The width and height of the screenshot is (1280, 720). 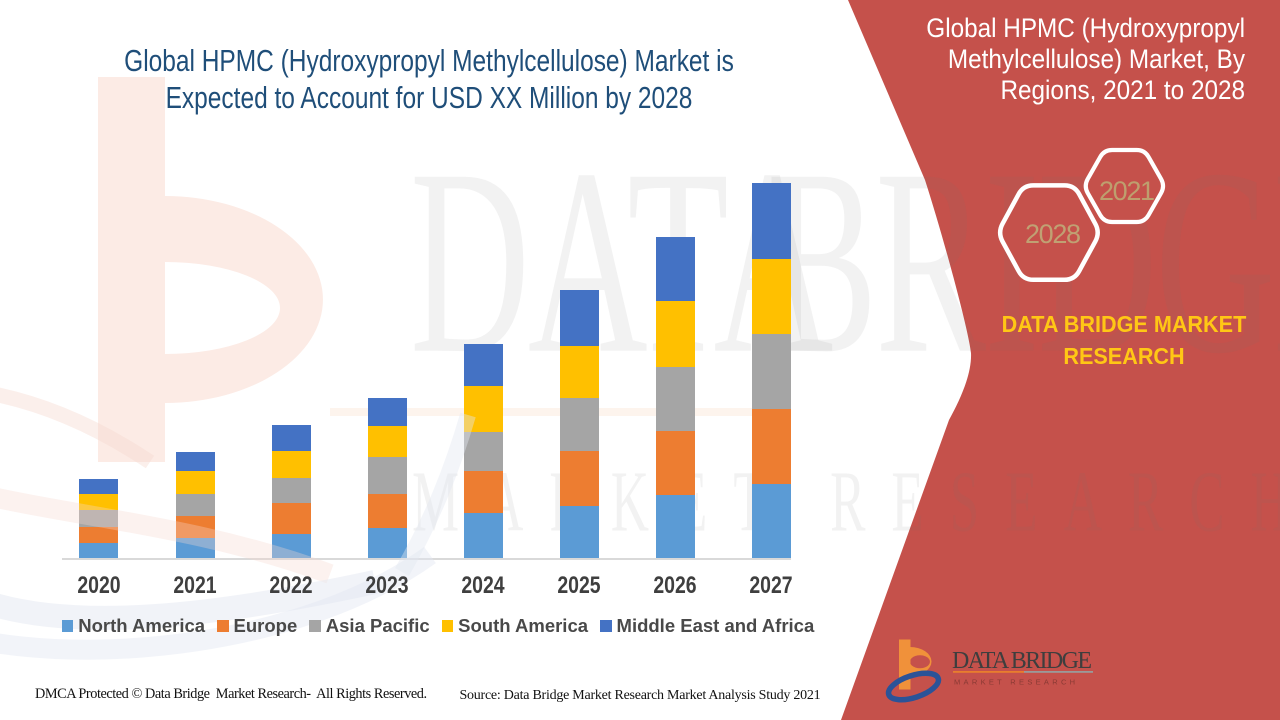 I want to click on svg-text: DATA BRIDGE, so click(x=1022, y=661).